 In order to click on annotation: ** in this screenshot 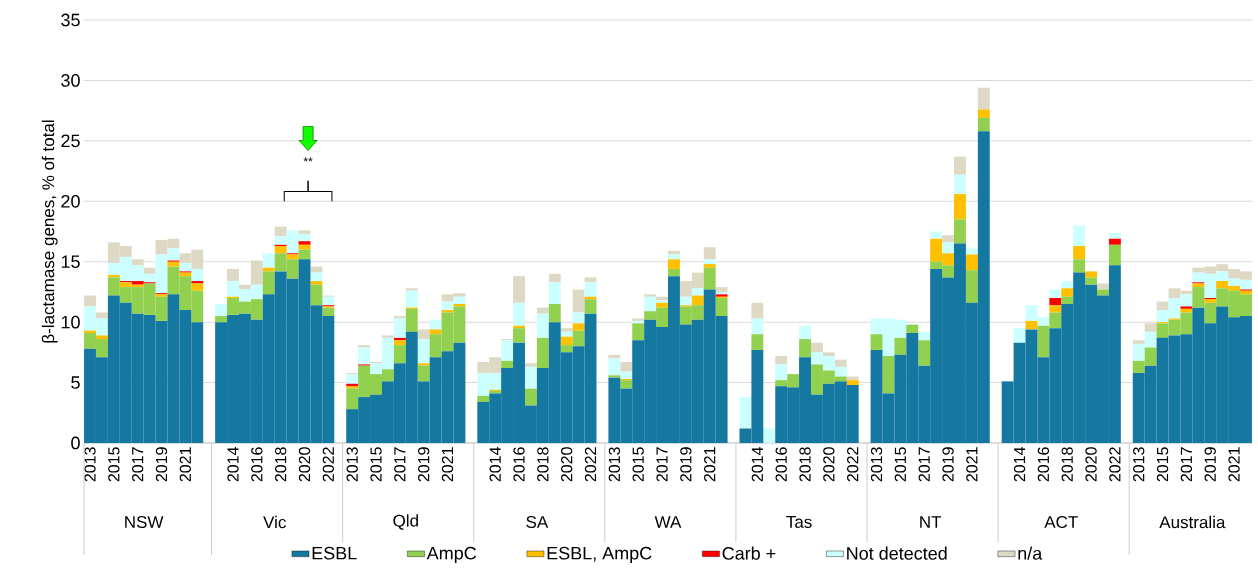, I will do `click(308, 159)`.